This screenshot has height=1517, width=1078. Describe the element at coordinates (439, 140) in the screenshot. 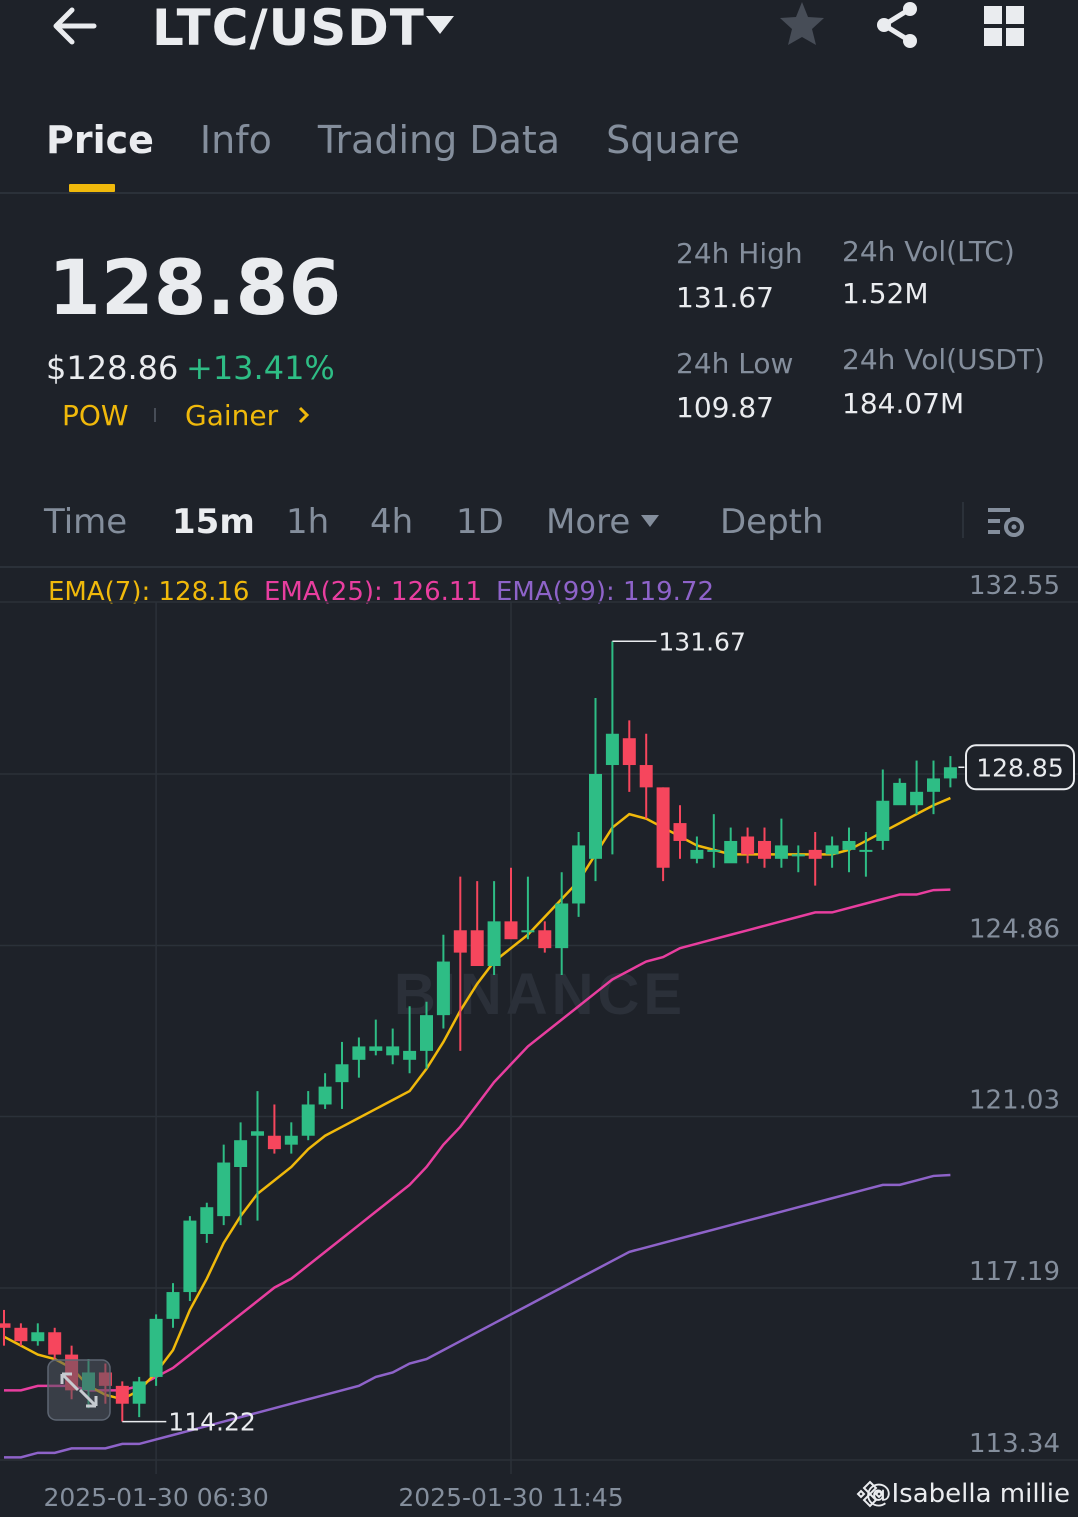

I see `tab-trading-data: Trading Data` at that location.